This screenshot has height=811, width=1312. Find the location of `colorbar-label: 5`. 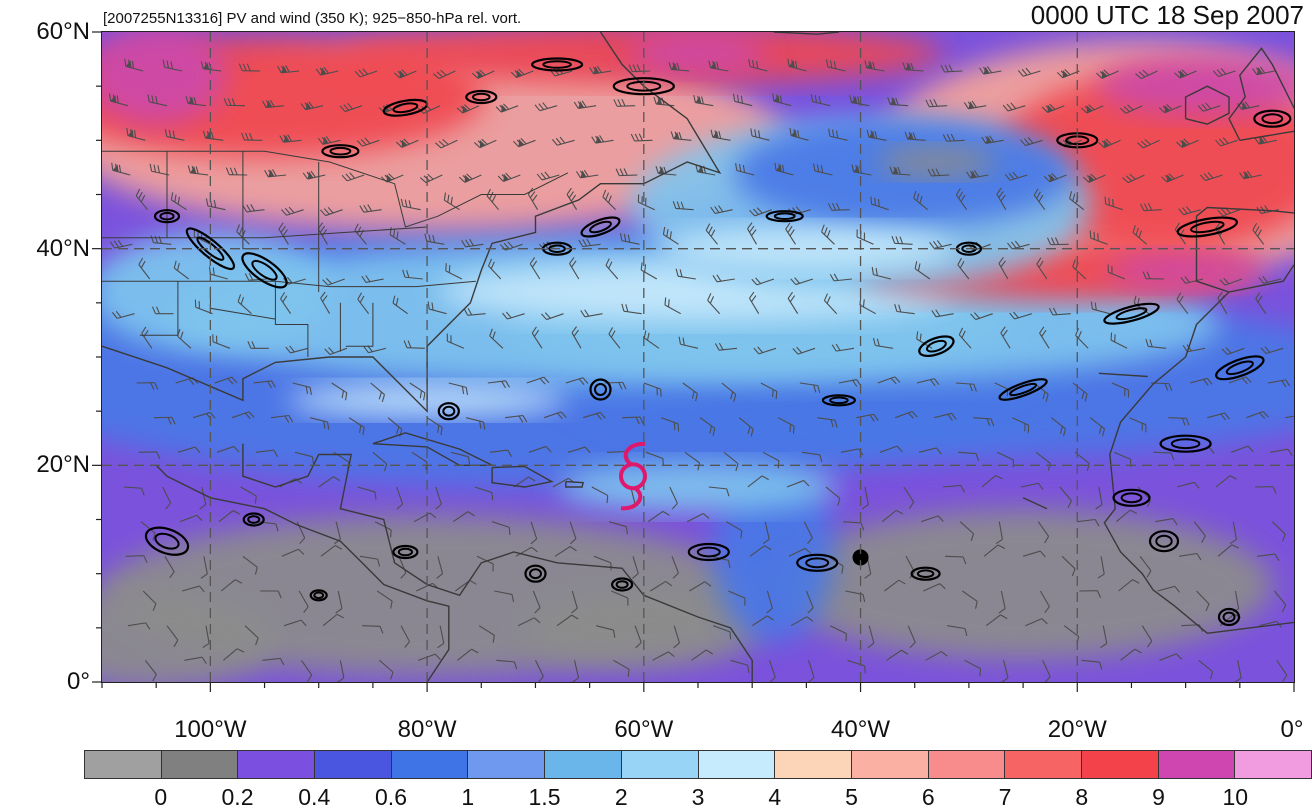

colorbar-label: 5 is located at coordinates (851, 797).